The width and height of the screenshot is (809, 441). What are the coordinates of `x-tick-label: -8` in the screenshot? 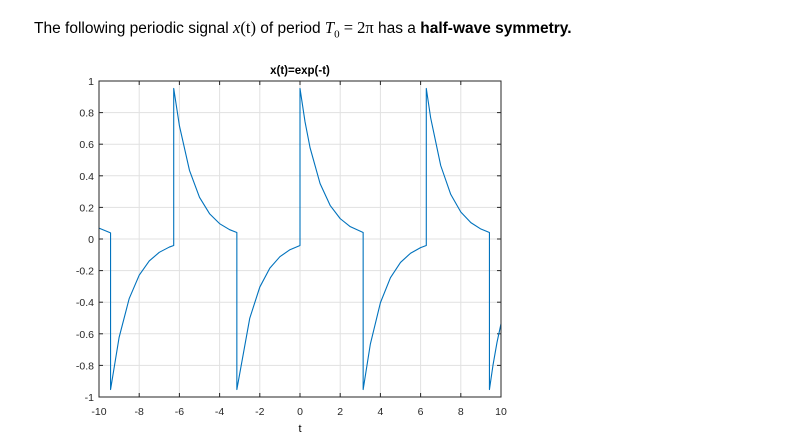 It's located at (139, 412).